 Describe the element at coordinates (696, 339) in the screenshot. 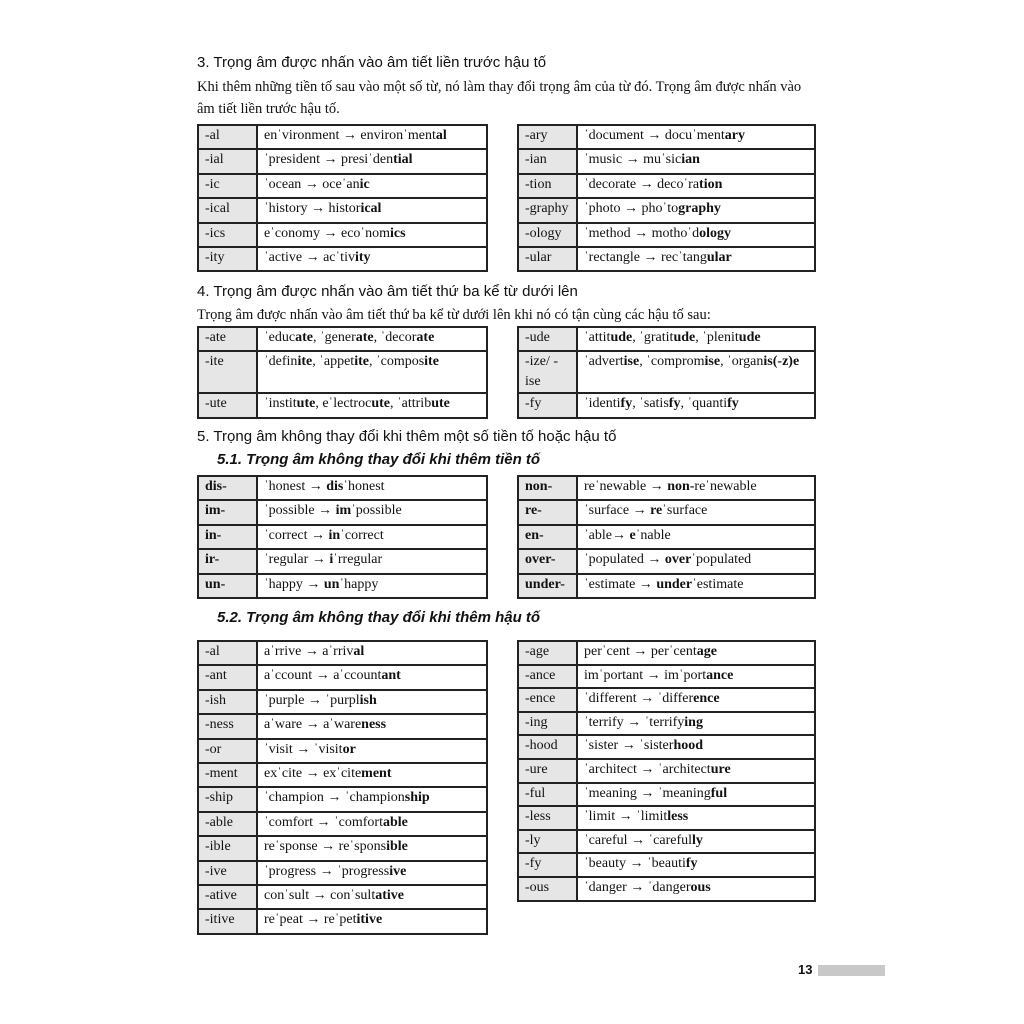

I see `example-cell: ˈattitude, ˈgratitude, ˈplenitude` at that location.